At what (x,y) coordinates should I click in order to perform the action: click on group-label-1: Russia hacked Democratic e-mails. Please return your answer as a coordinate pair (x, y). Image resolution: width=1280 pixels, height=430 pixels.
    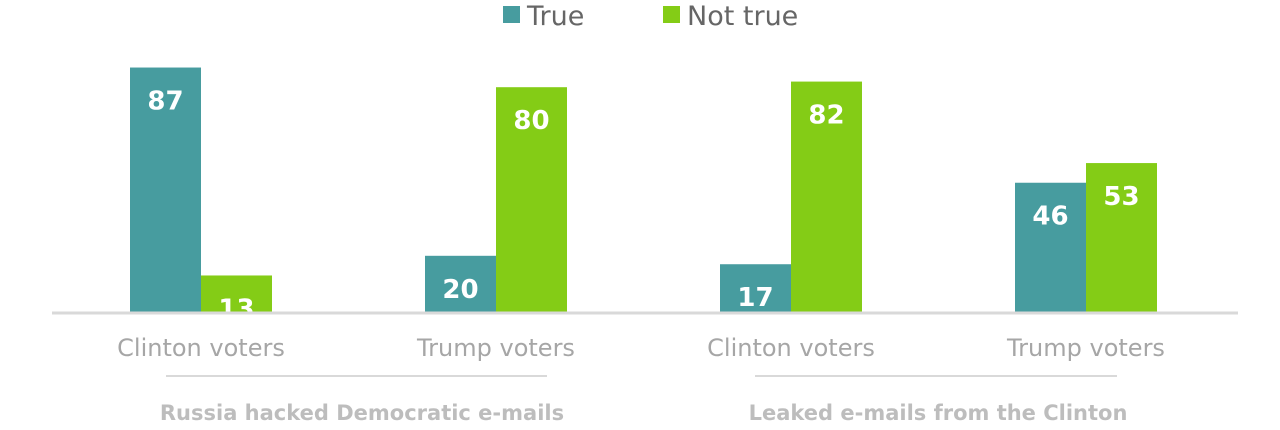
    Looking at the image, I should click on (362, 413).